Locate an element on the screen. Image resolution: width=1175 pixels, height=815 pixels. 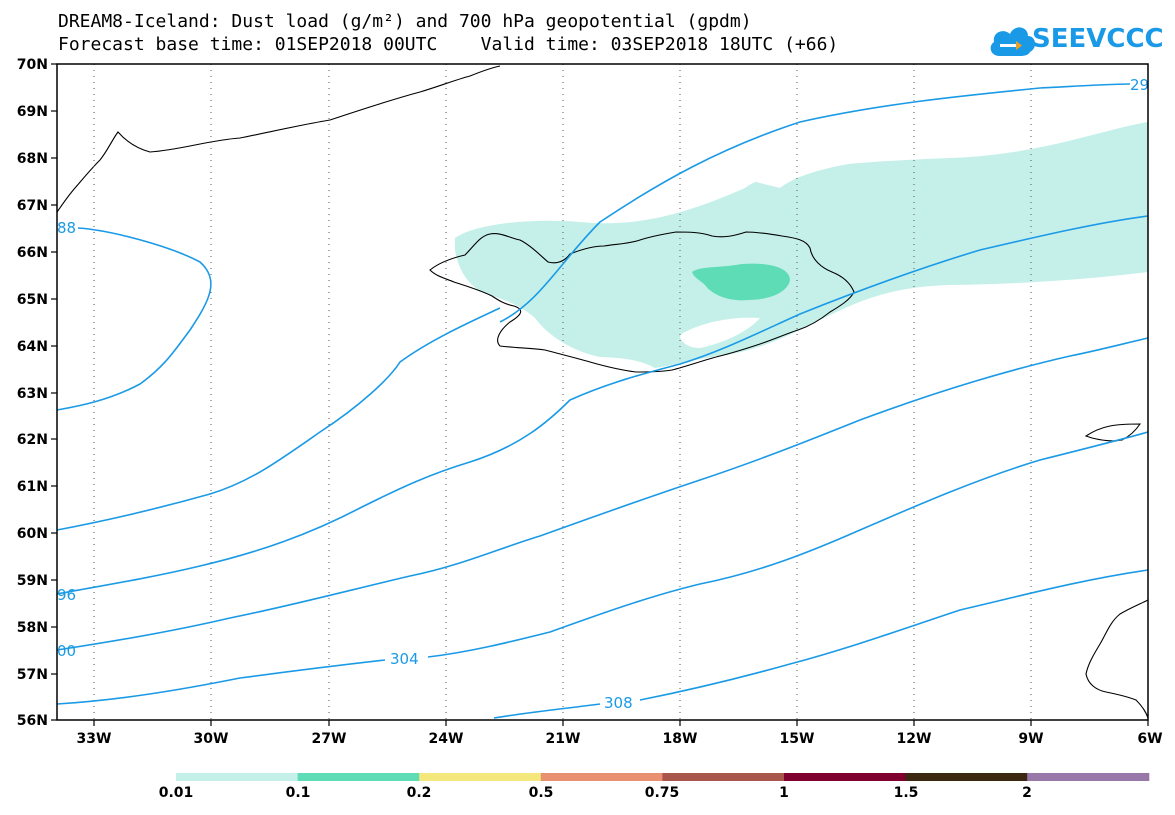
lon-label: 18W is located at coordinates (680, 739).